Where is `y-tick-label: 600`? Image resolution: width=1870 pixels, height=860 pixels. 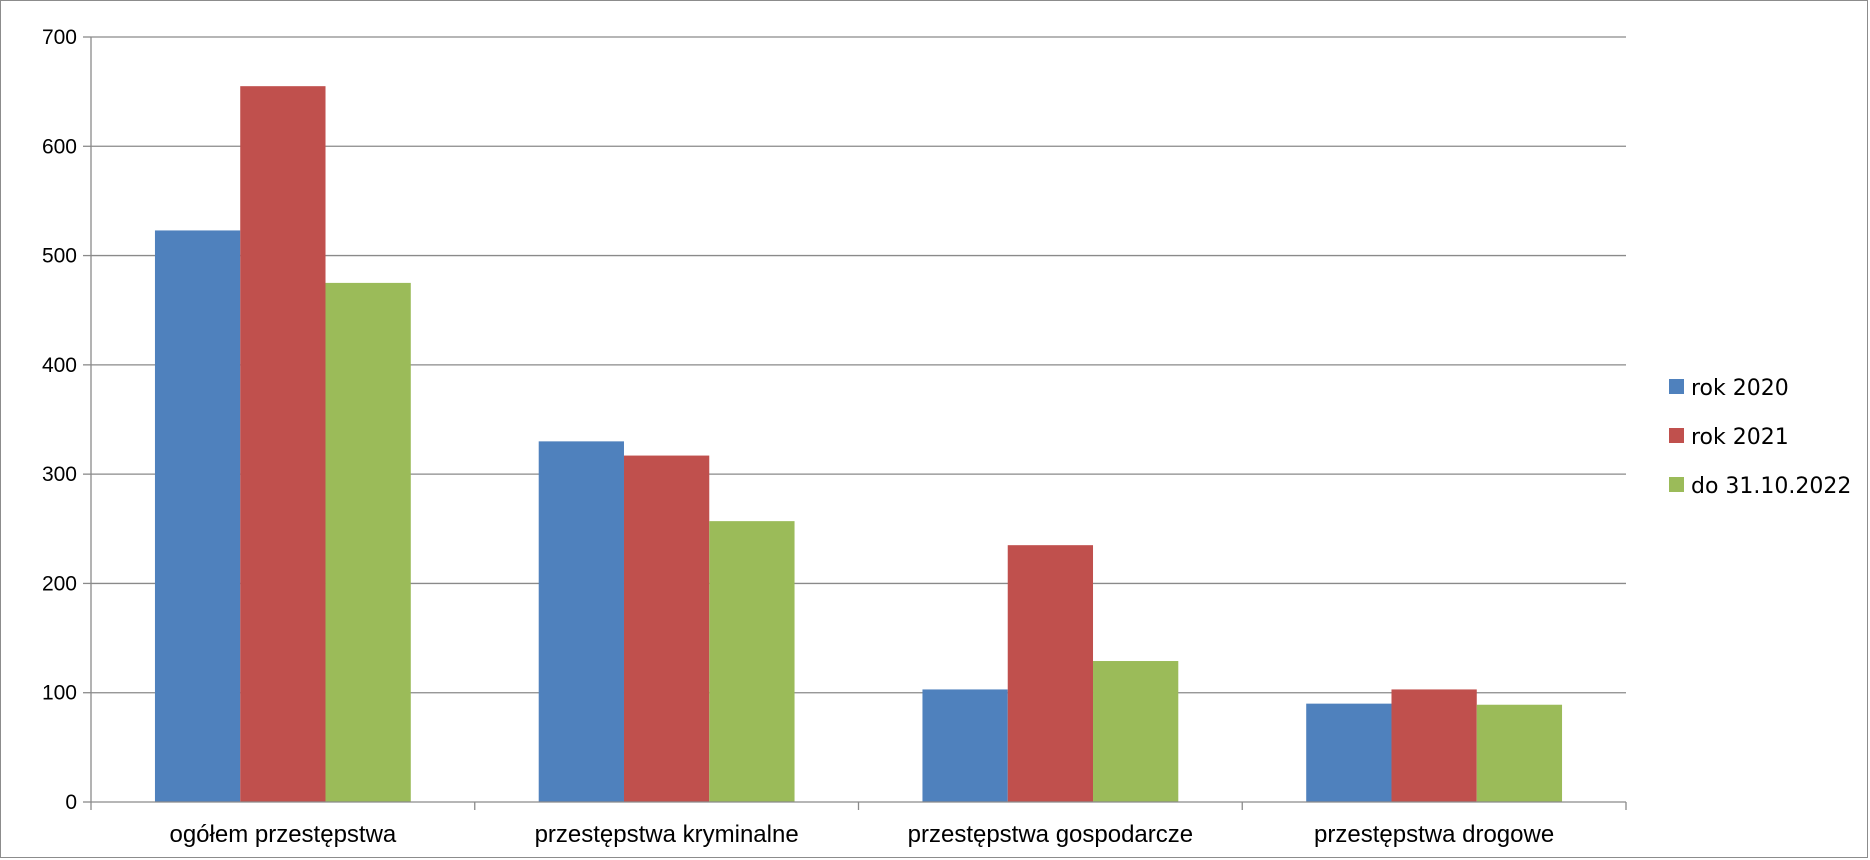
y-tick-label: 600 is located at coordinates (59, 146).